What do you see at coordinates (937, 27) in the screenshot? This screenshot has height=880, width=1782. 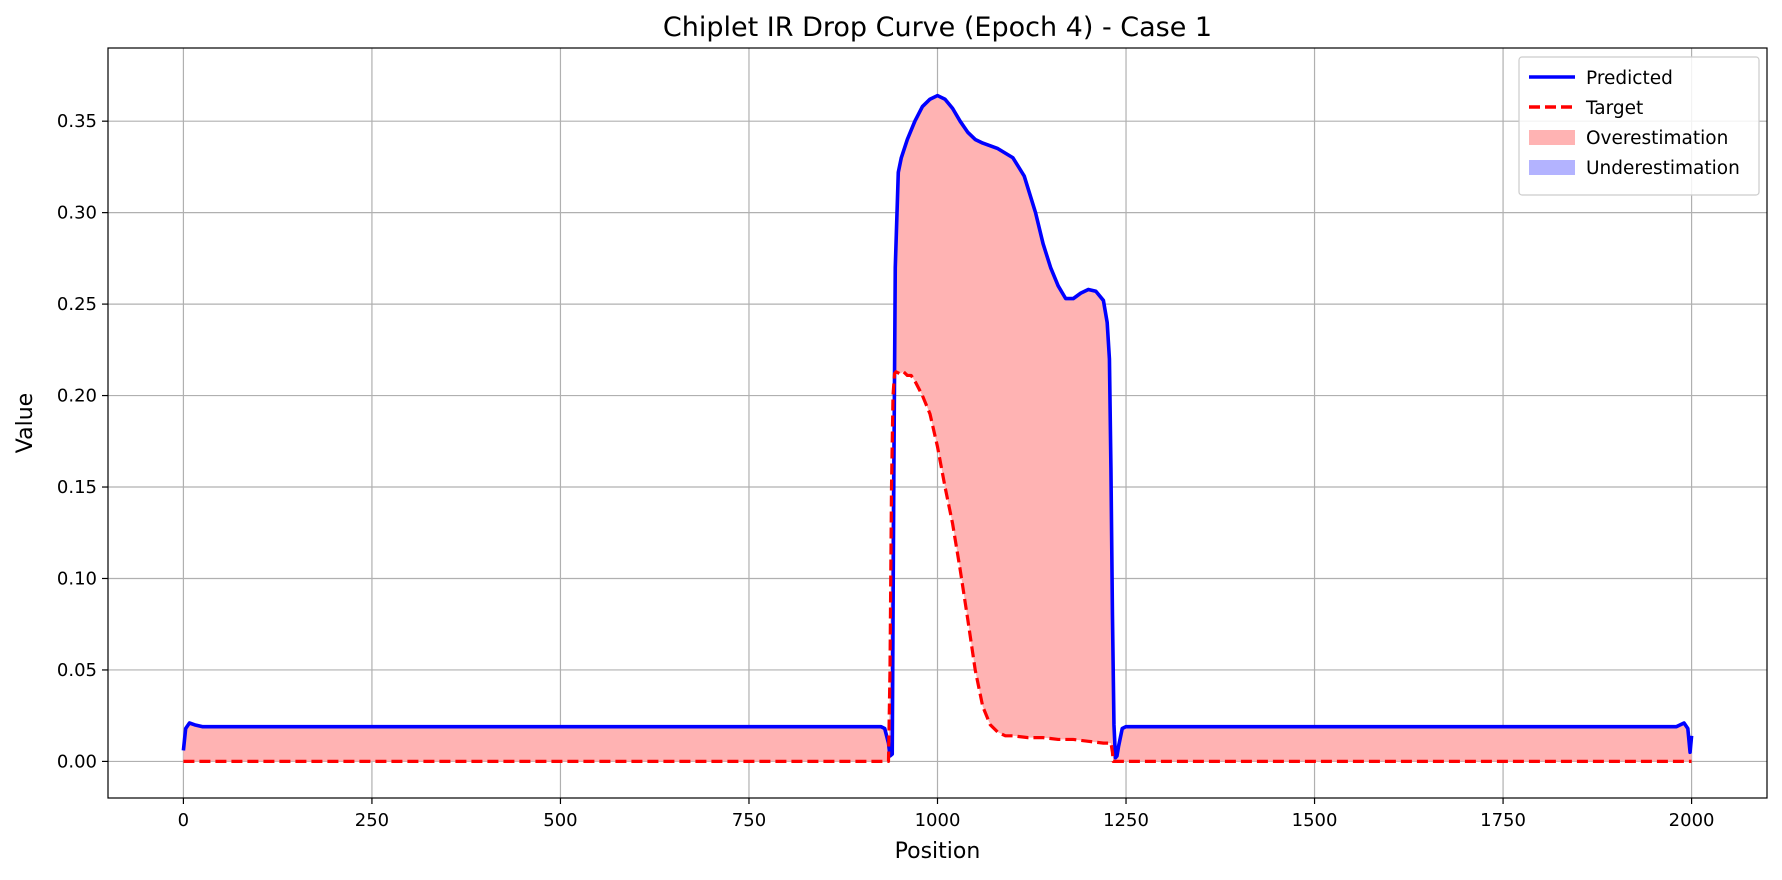 I see `chart-title: Chiplet IR Drop Curve (Epoch 4) - Case 1` at bounding box center [937, 27].